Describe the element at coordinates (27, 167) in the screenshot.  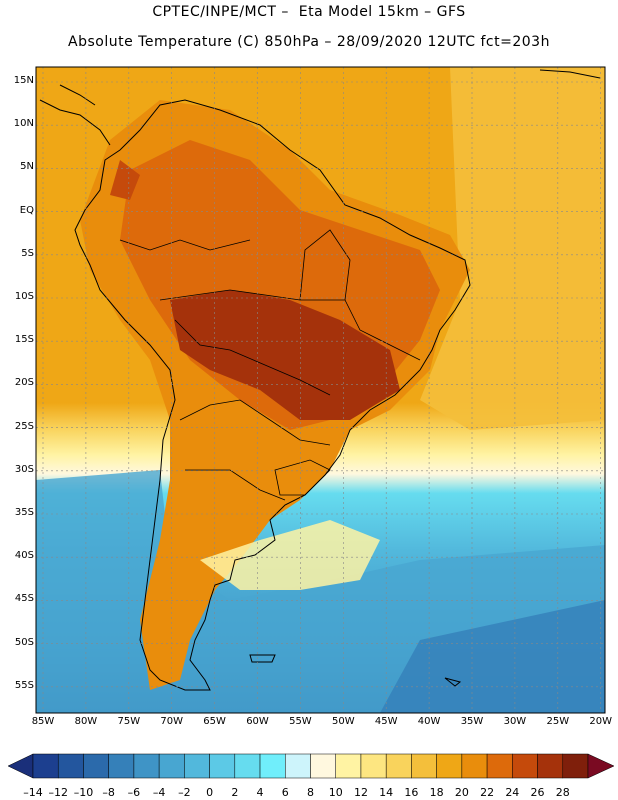
I see `lat-label: 5N` at that location.